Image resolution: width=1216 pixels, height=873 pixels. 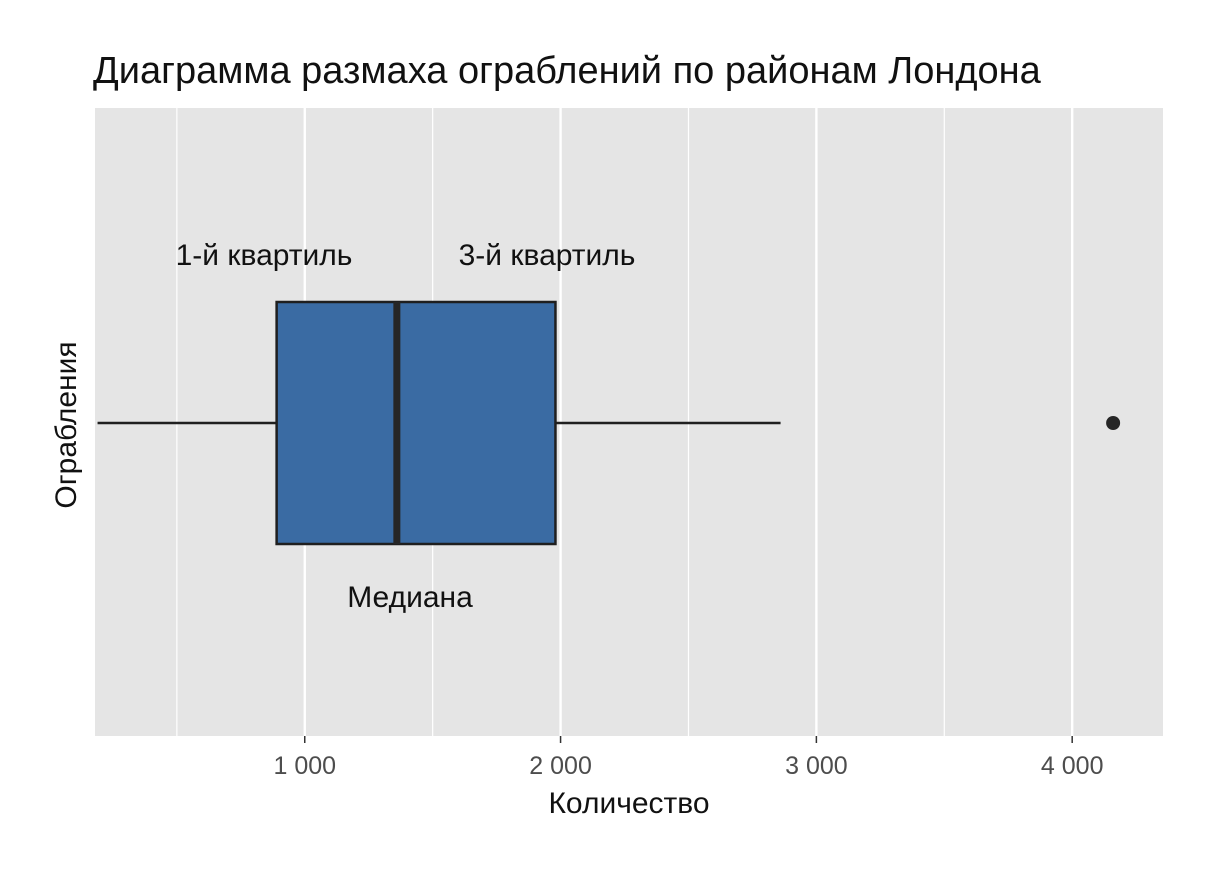 I want to click on annotation-median: Медиана, so click(x=410, y=597).